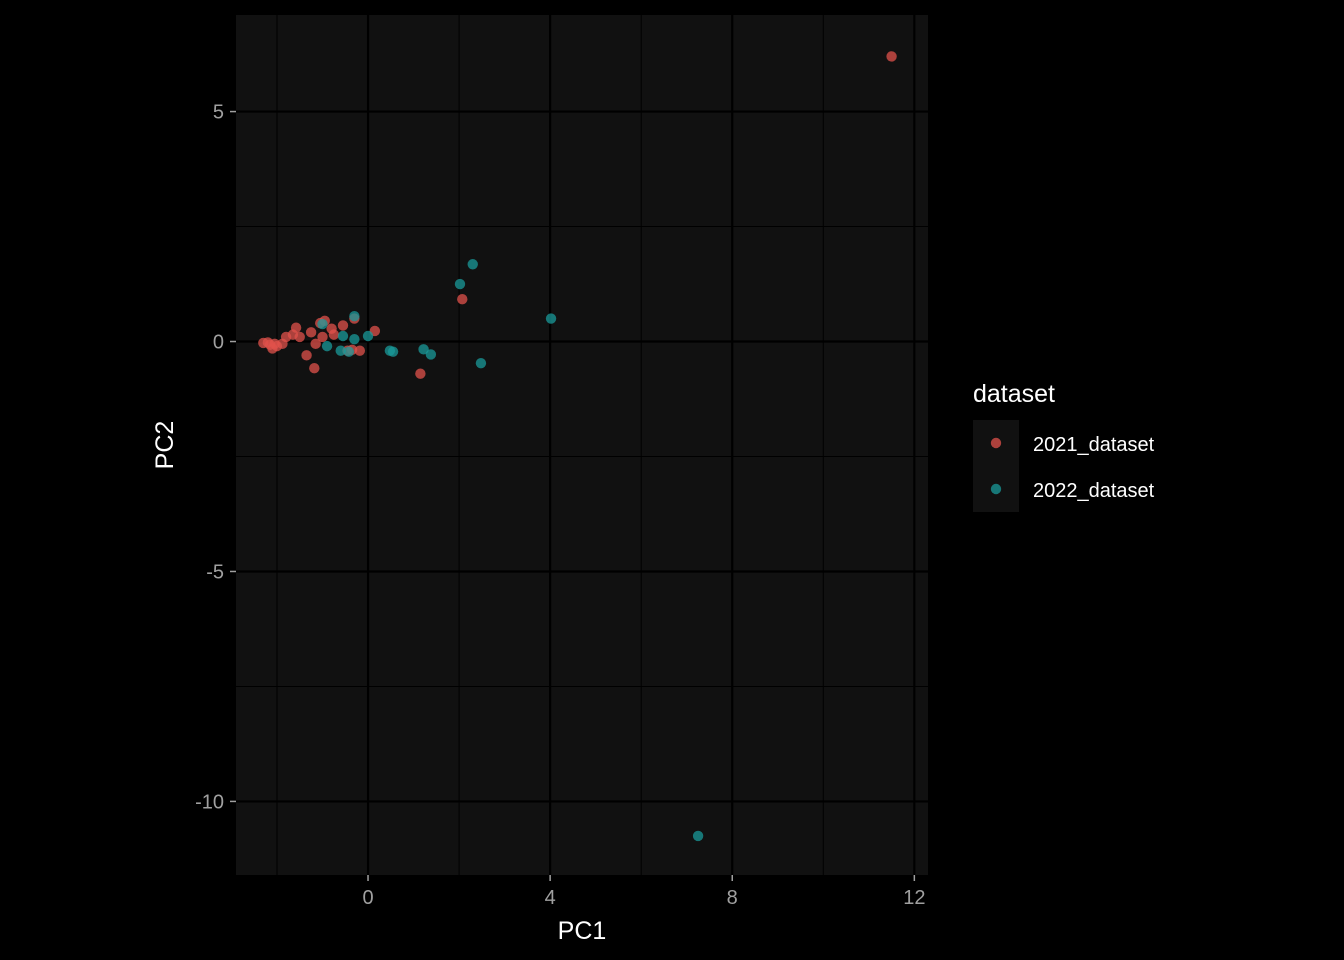 The height and width of the screenshot is (960, 1344). Describe the element at coordinates (1094, 491) in the screenshot. I see `legend-label: 2022_dataset` at that location.